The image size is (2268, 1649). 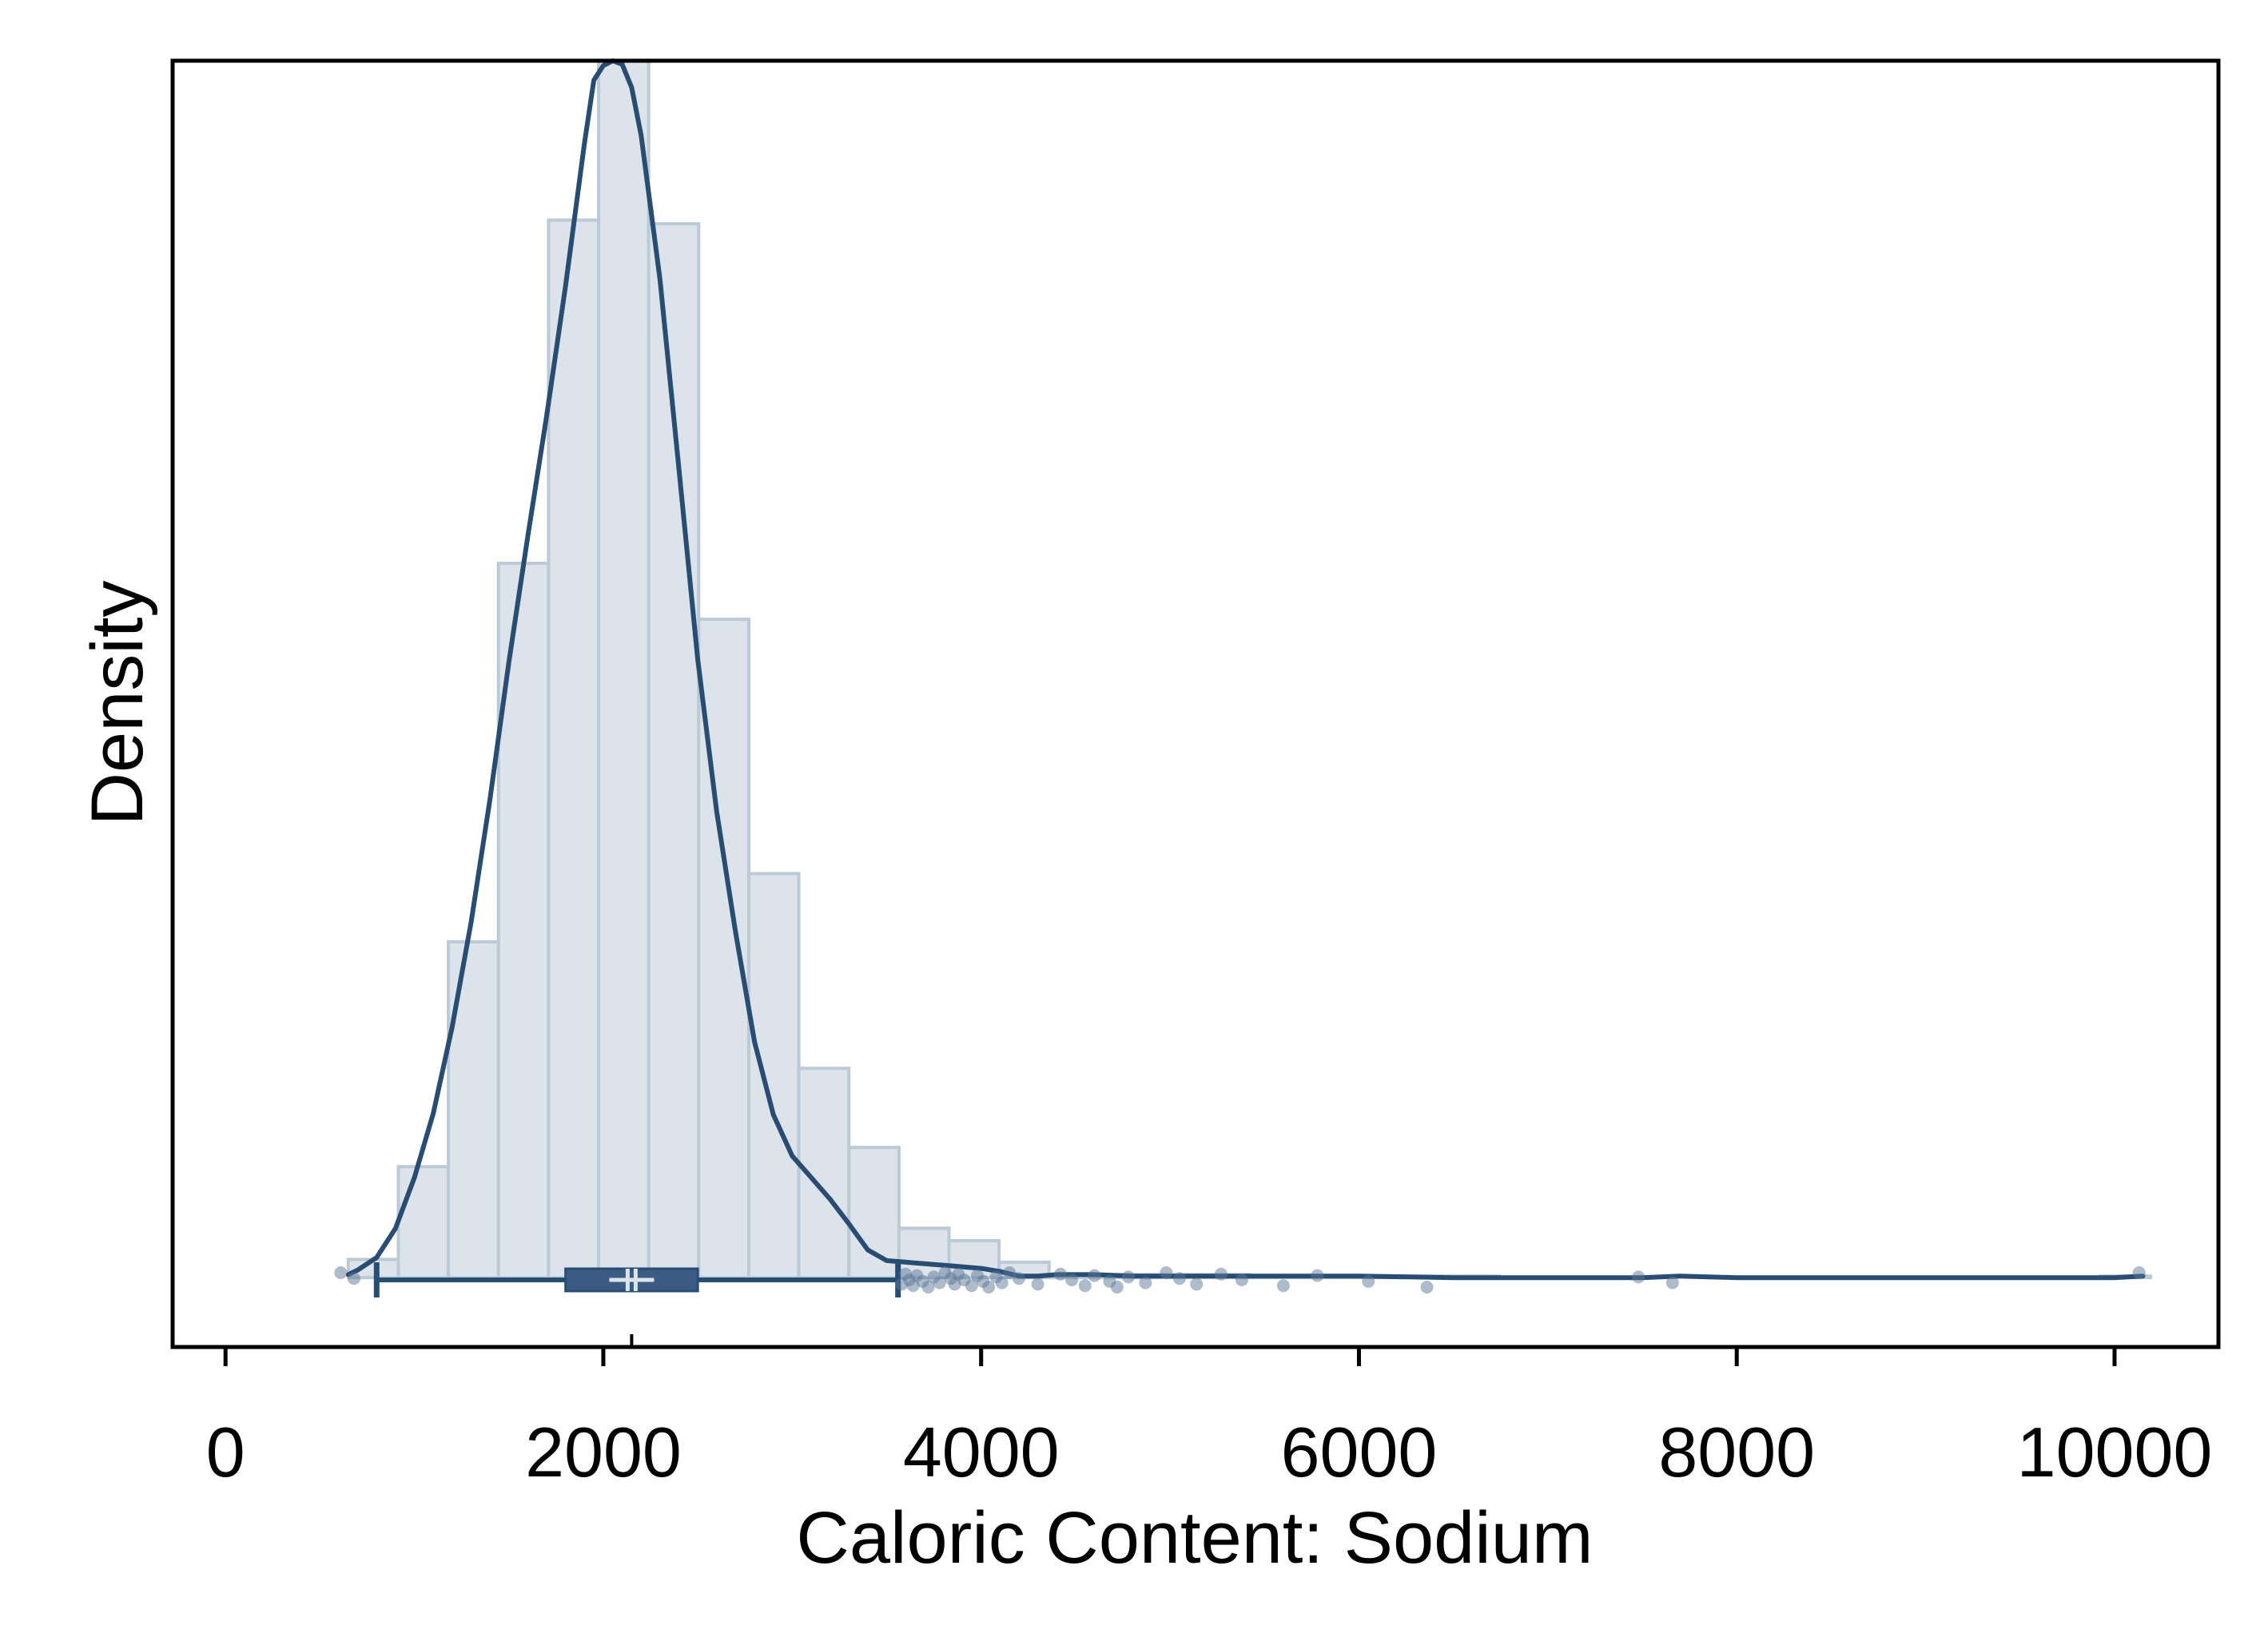 What do you see at coordinates (981, 1452) in the screenshot?
I see `x-tick-label: 4000` at bounding box center [981, 1452].